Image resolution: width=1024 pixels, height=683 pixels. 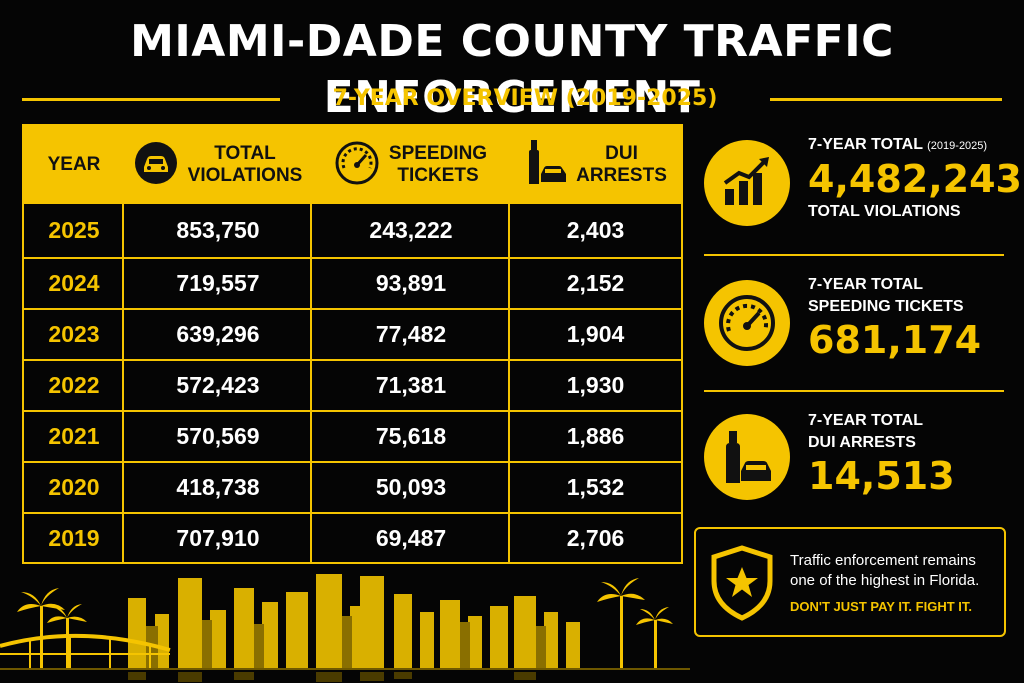 I want to click on subtitle-row: 7-YEAR OVERVIEW (2019-2025), so click(x=512, y=99).